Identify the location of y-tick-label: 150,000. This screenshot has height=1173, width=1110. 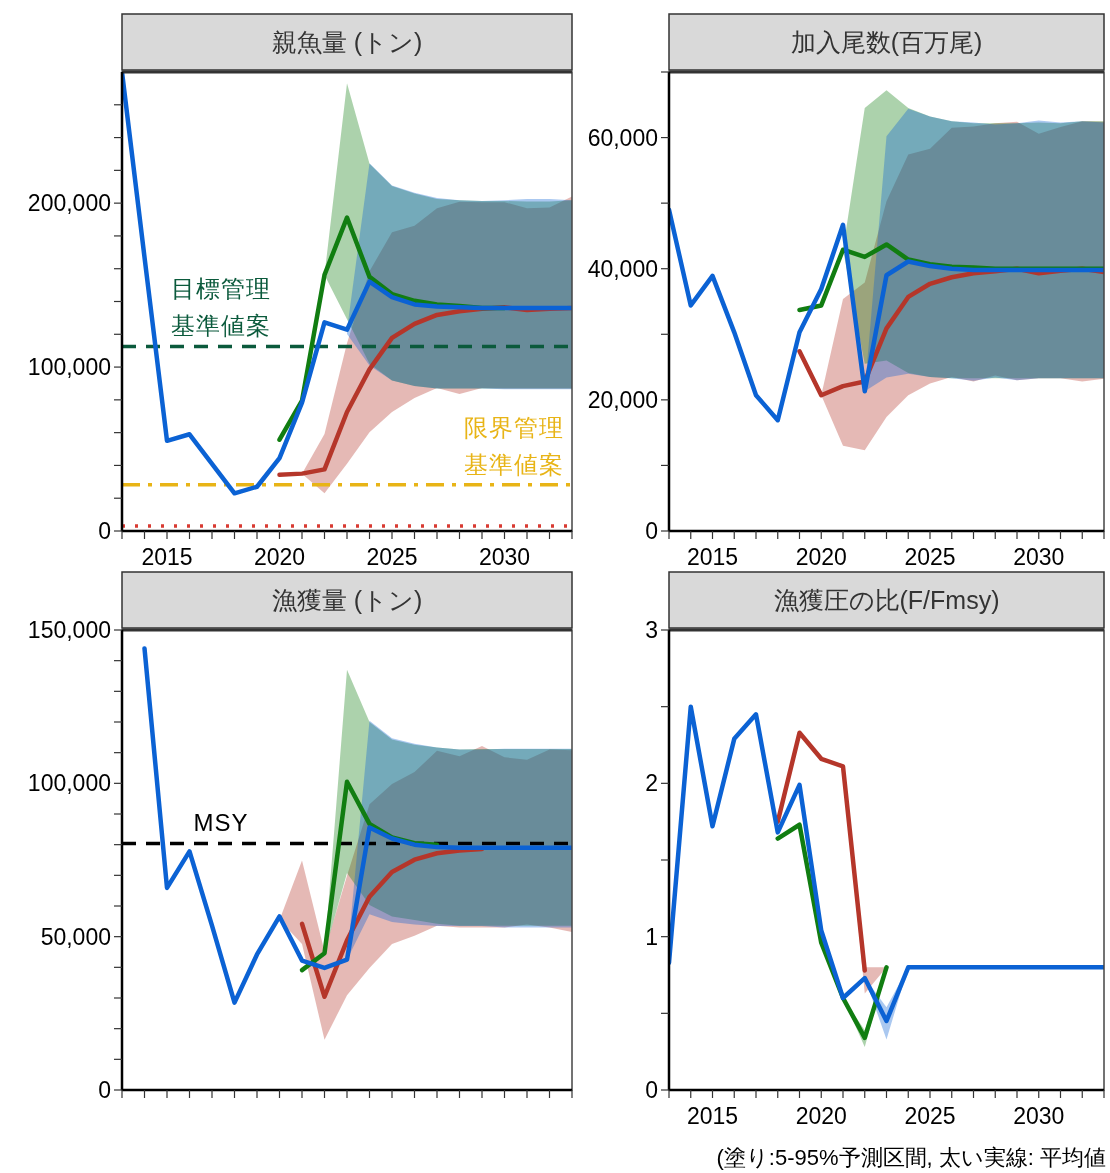
(69, 630).